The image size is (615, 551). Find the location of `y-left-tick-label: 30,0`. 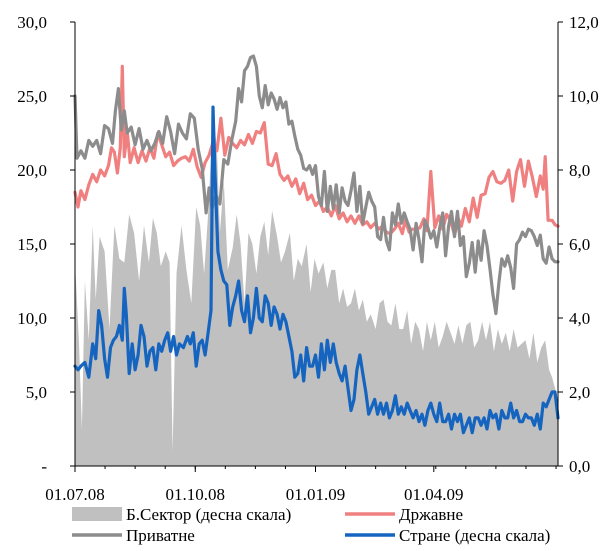

y-left-tick-label: 30,0 is located at coordinates (32, 22).